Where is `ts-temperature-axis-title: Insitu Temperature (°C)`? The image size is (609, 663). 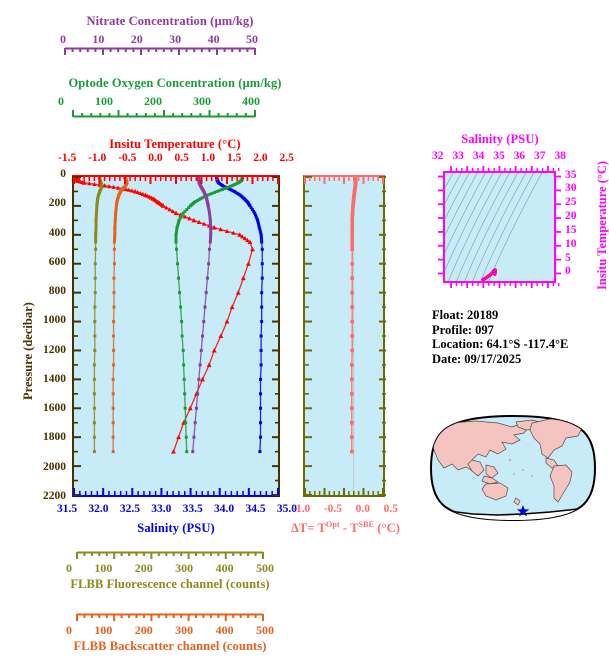 ts-temperature-axis-title: Insitu Temperature (°C) is located at coordinates (602, 225).